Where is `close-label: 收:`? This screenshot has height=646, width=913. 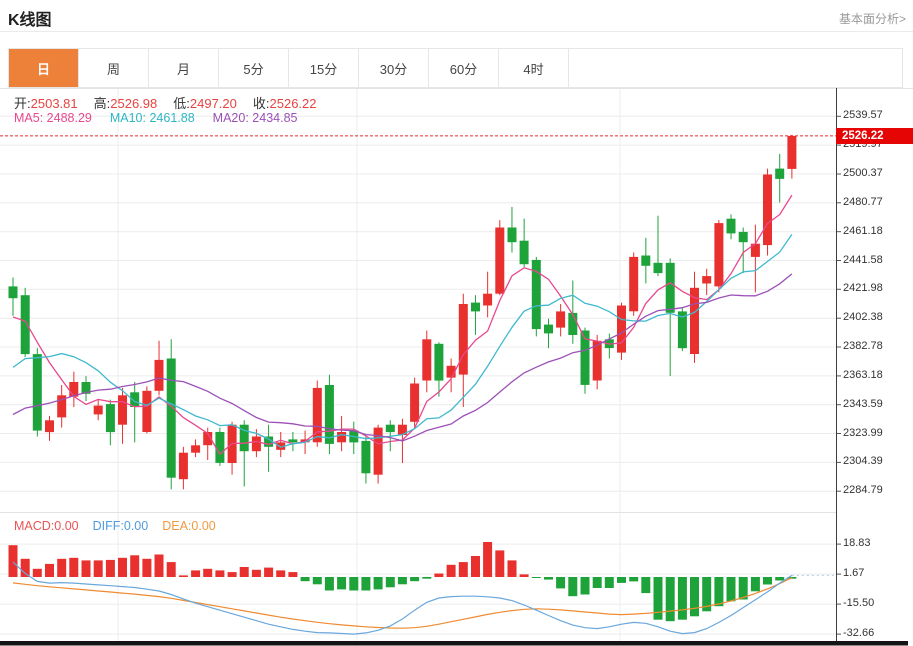
close-label: 收: is located at coordinates (261, 103).